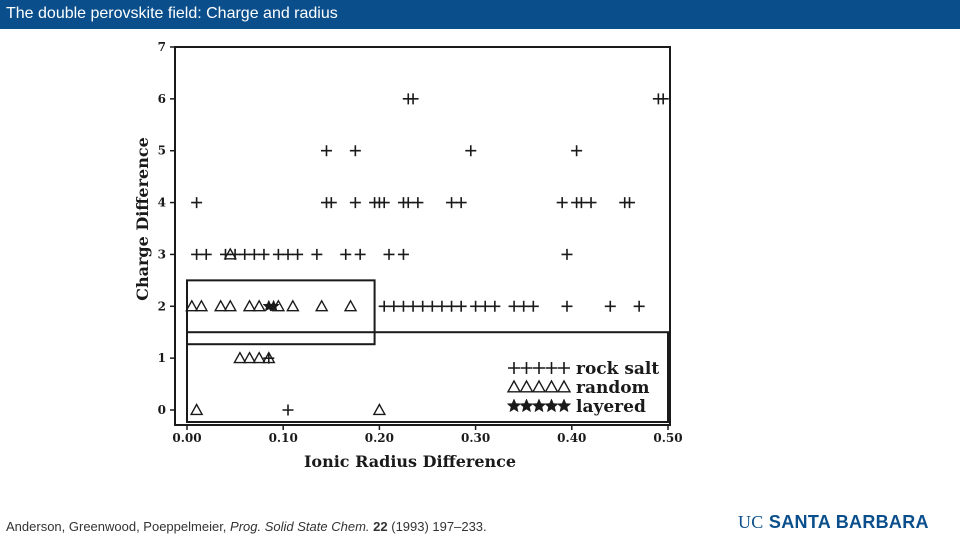 The height and width of the screenshot is (540, 960). What do you see at coordinates (142, 219) in the screenshot?
I see `y-axis-label: Charge Difference` at bounding box center [142, 219].